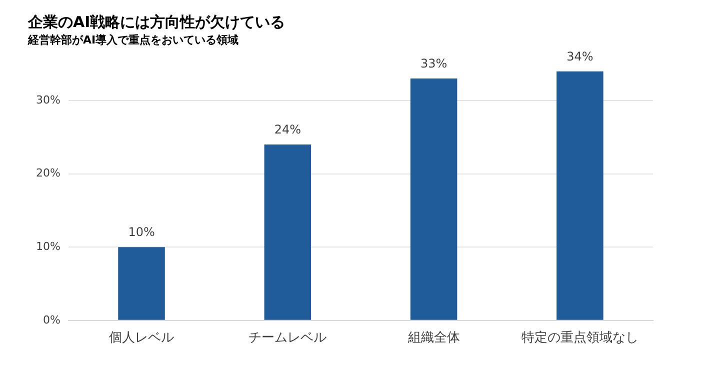 Image resolution: width=701 pixels, height=368 pixels. What do you see at coordinates (433, 338) in the screenshot?
I see `x-tick-label: 組織全体` at bounding box center [433, 338].